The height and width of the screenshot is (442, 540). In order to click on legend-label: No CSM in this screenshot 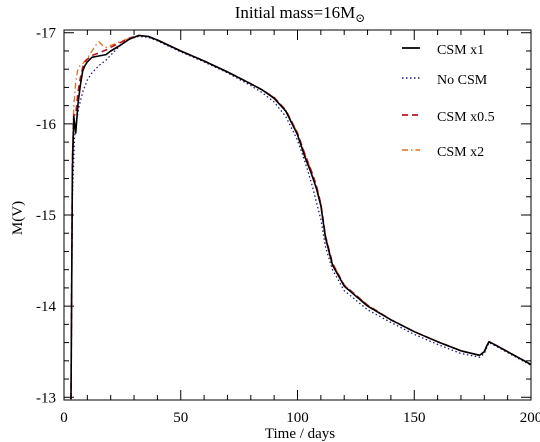, I will do `click(462, 80)`.